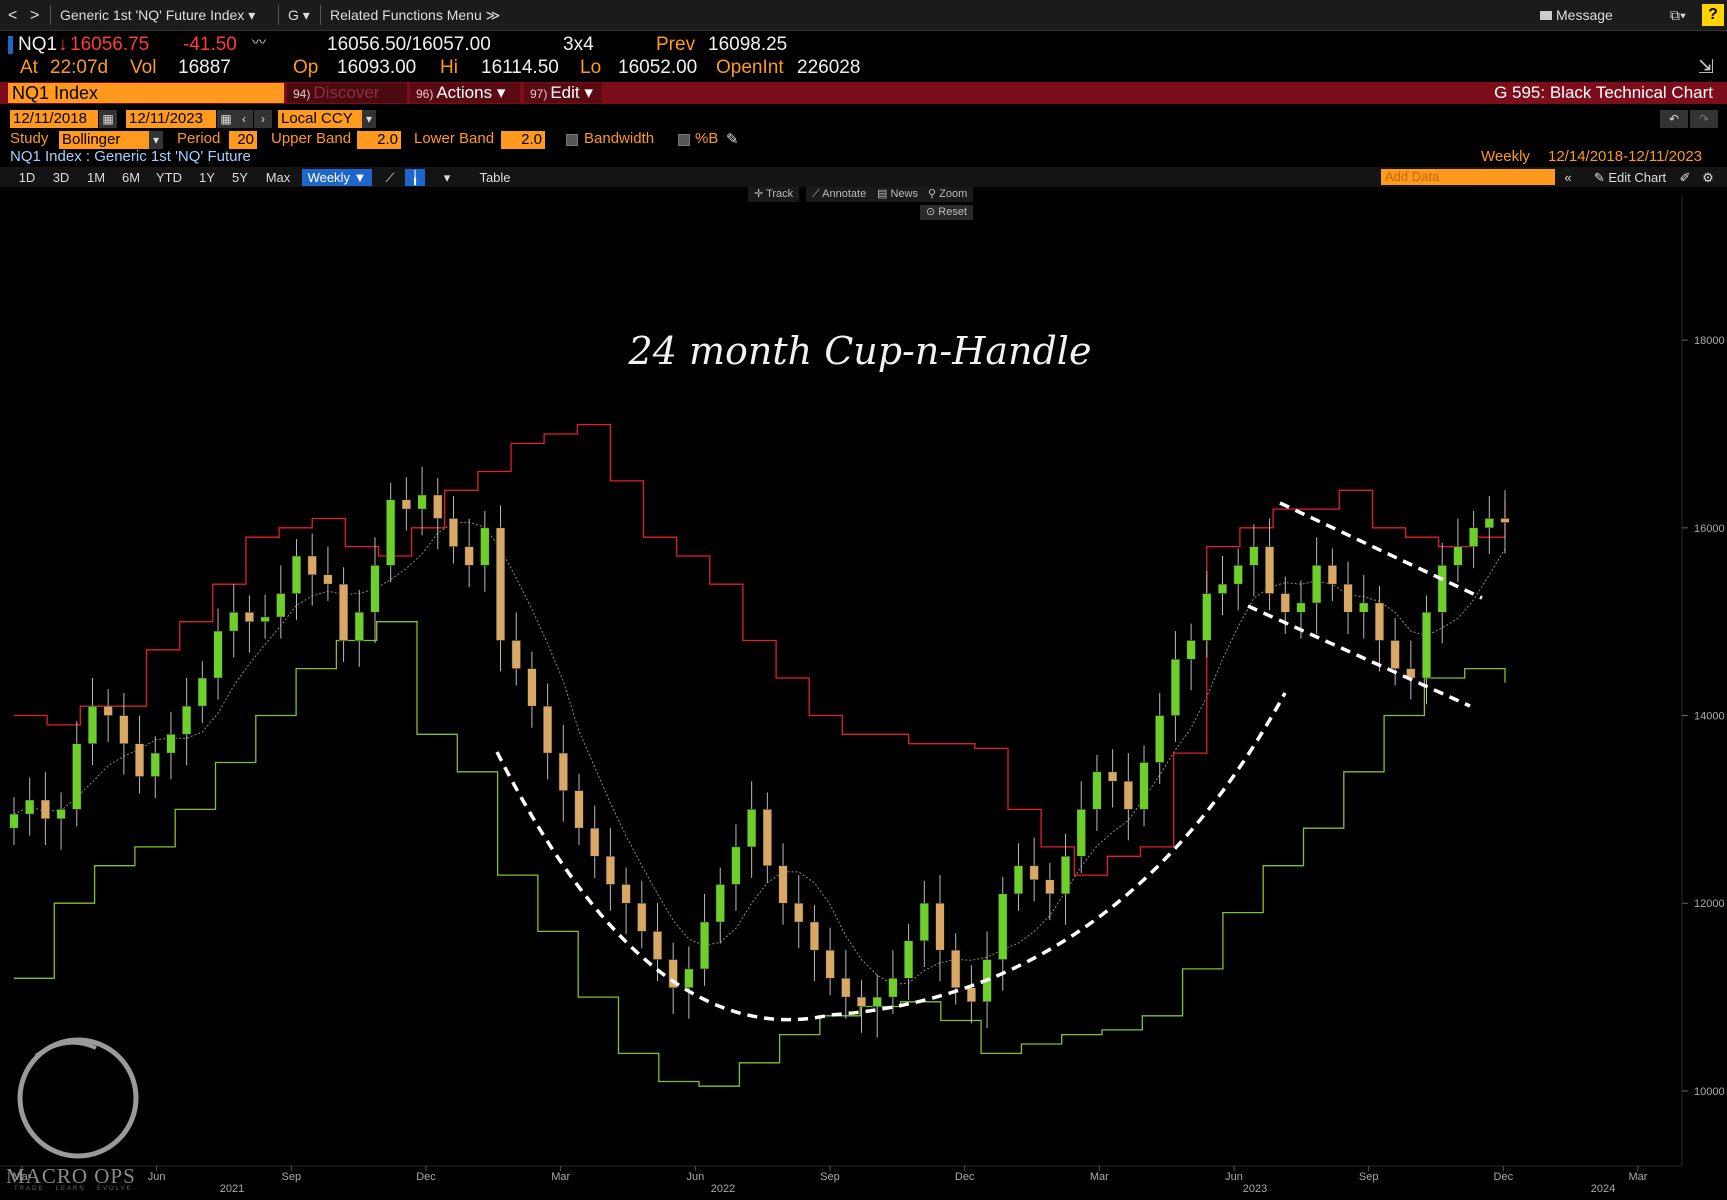 The height and width of the screenshot is (1200, 1727). What do you see at coordinates (27, 177) in the screenshot?
I see `period-1d-button: 1D` at bounding box center [27, 177].